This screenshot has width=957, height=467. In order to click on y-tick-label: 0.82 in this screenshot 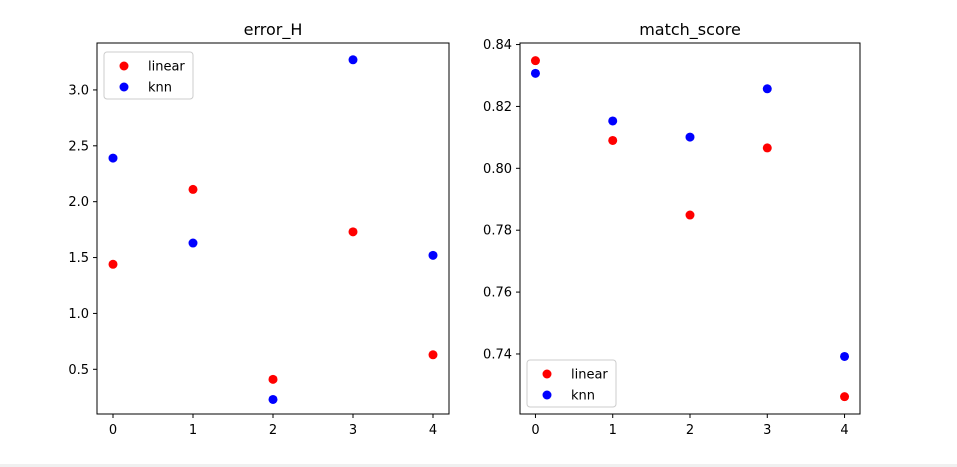, I will do `click(497, 107)`.